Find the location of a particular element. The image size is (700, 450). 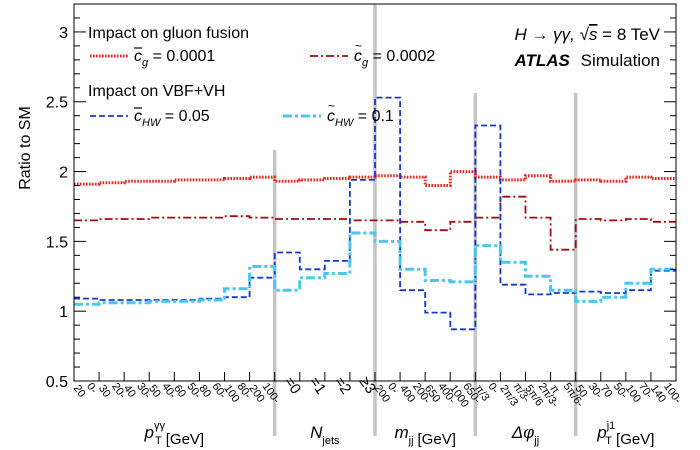

x-tick-label-text: 0-20 is located at coordinates (85, 389).